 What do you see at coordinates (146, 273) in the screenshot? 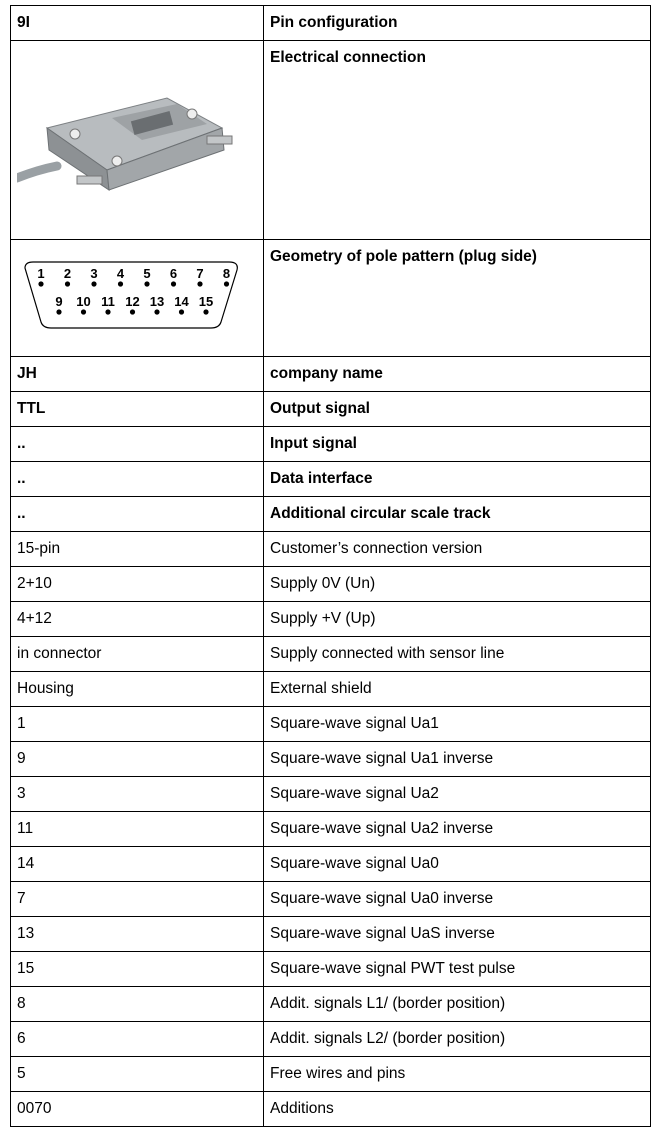
I see `pin-number: 5` at bounding box center [146, 273].